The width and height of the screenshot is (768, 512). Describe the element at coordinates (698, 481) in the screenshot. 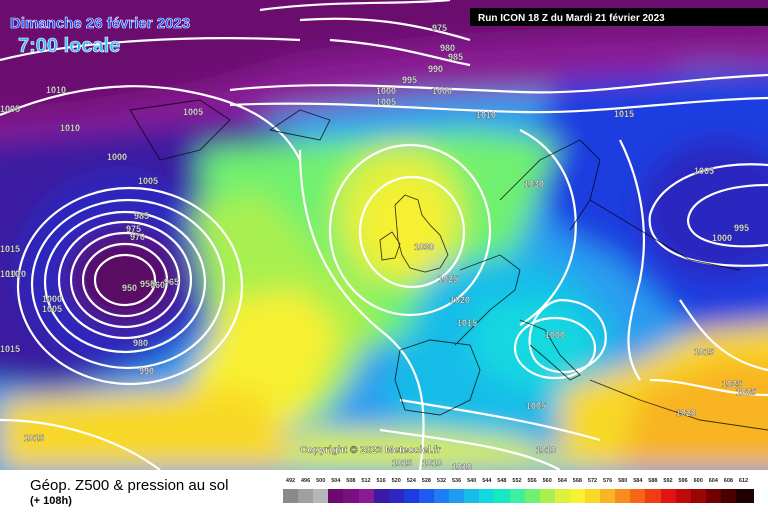

I see `scale-value: 600` at that location.